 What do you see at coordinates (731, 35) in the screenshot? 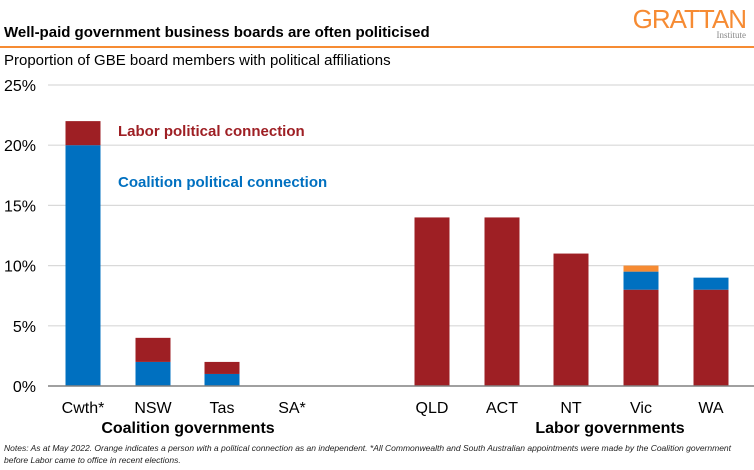
I see `logo-sub-text: Institute` at bounding box center [731, 35].